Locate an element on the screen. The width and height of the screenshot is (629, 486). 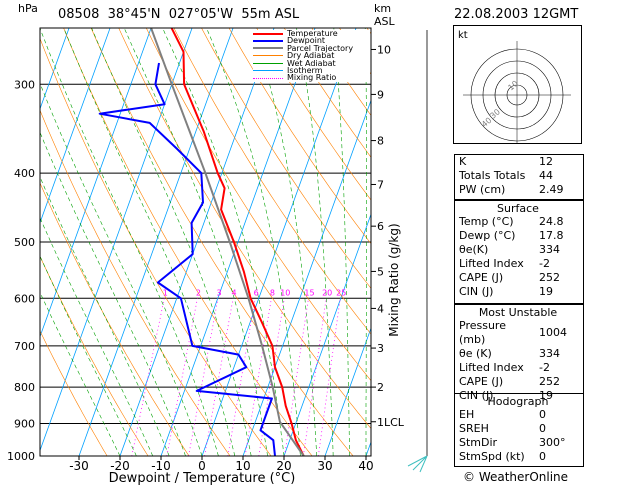
hodograph-unit: kt is located at coordinates (463, 35).